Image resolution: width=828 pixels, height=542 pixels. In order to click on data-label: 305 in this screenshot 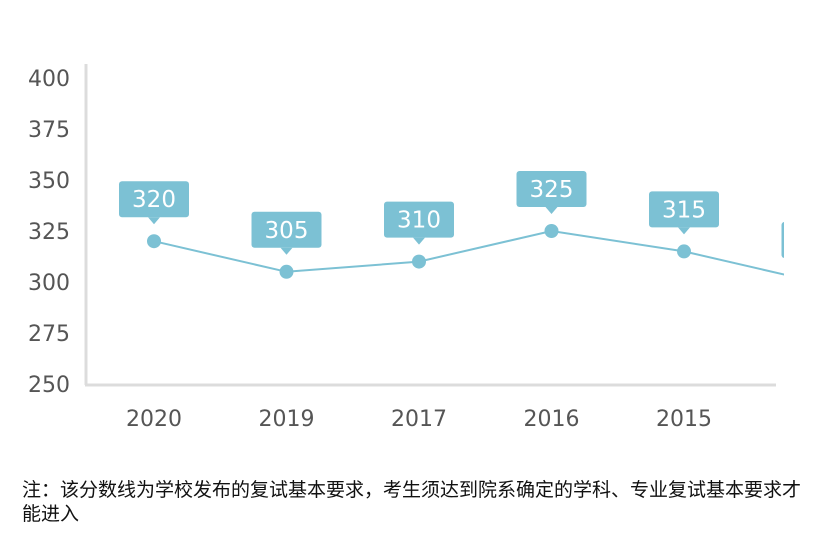, I will do `click(287, 231)`.